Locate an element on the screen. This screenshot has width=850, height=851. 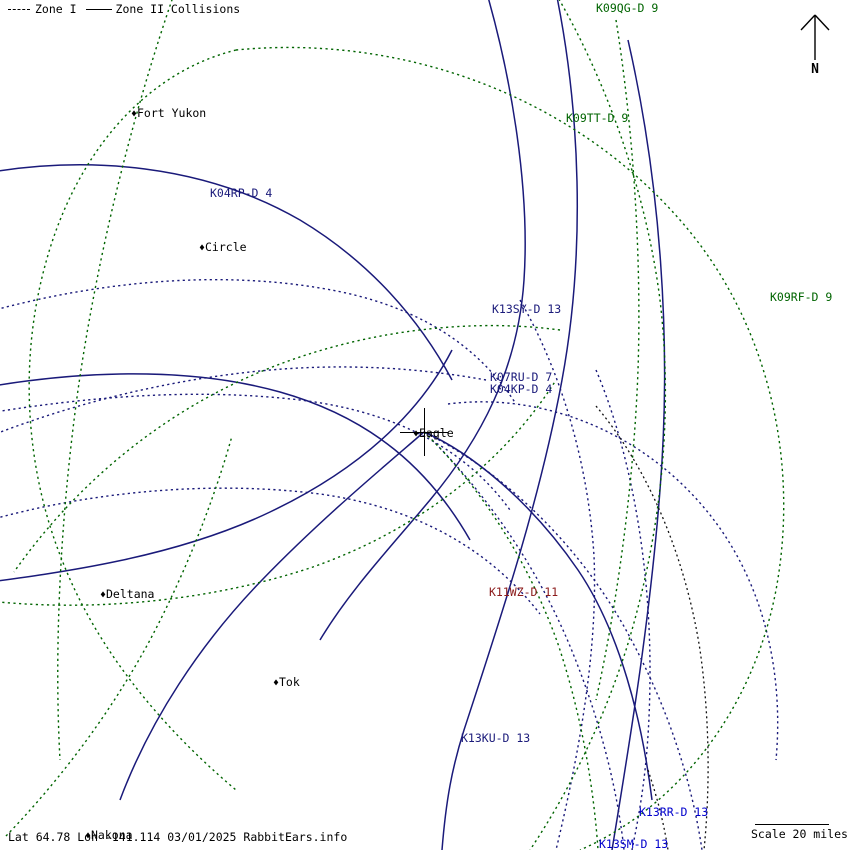
scale-bar-label: Scale 20 miles is located at coordinates (799, 834).